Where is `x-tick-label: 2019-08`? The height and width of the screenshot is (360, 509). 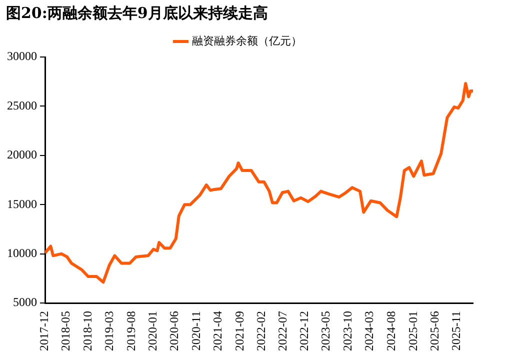 x-tick-label: 2019-08 is located at coordinates (131, 331).